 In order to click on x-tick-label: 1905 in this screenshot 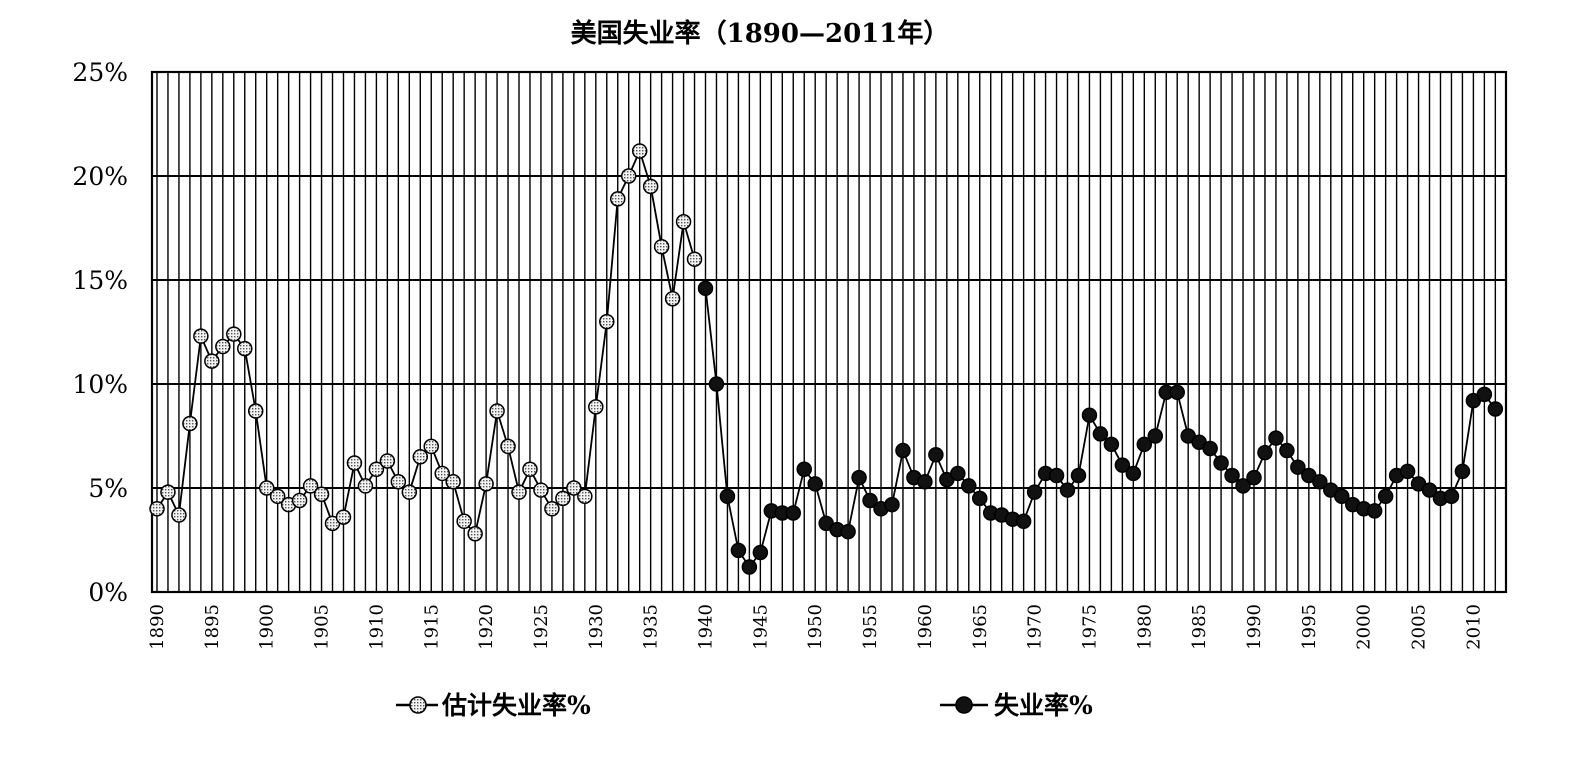, I will do `click(322, 627)`.